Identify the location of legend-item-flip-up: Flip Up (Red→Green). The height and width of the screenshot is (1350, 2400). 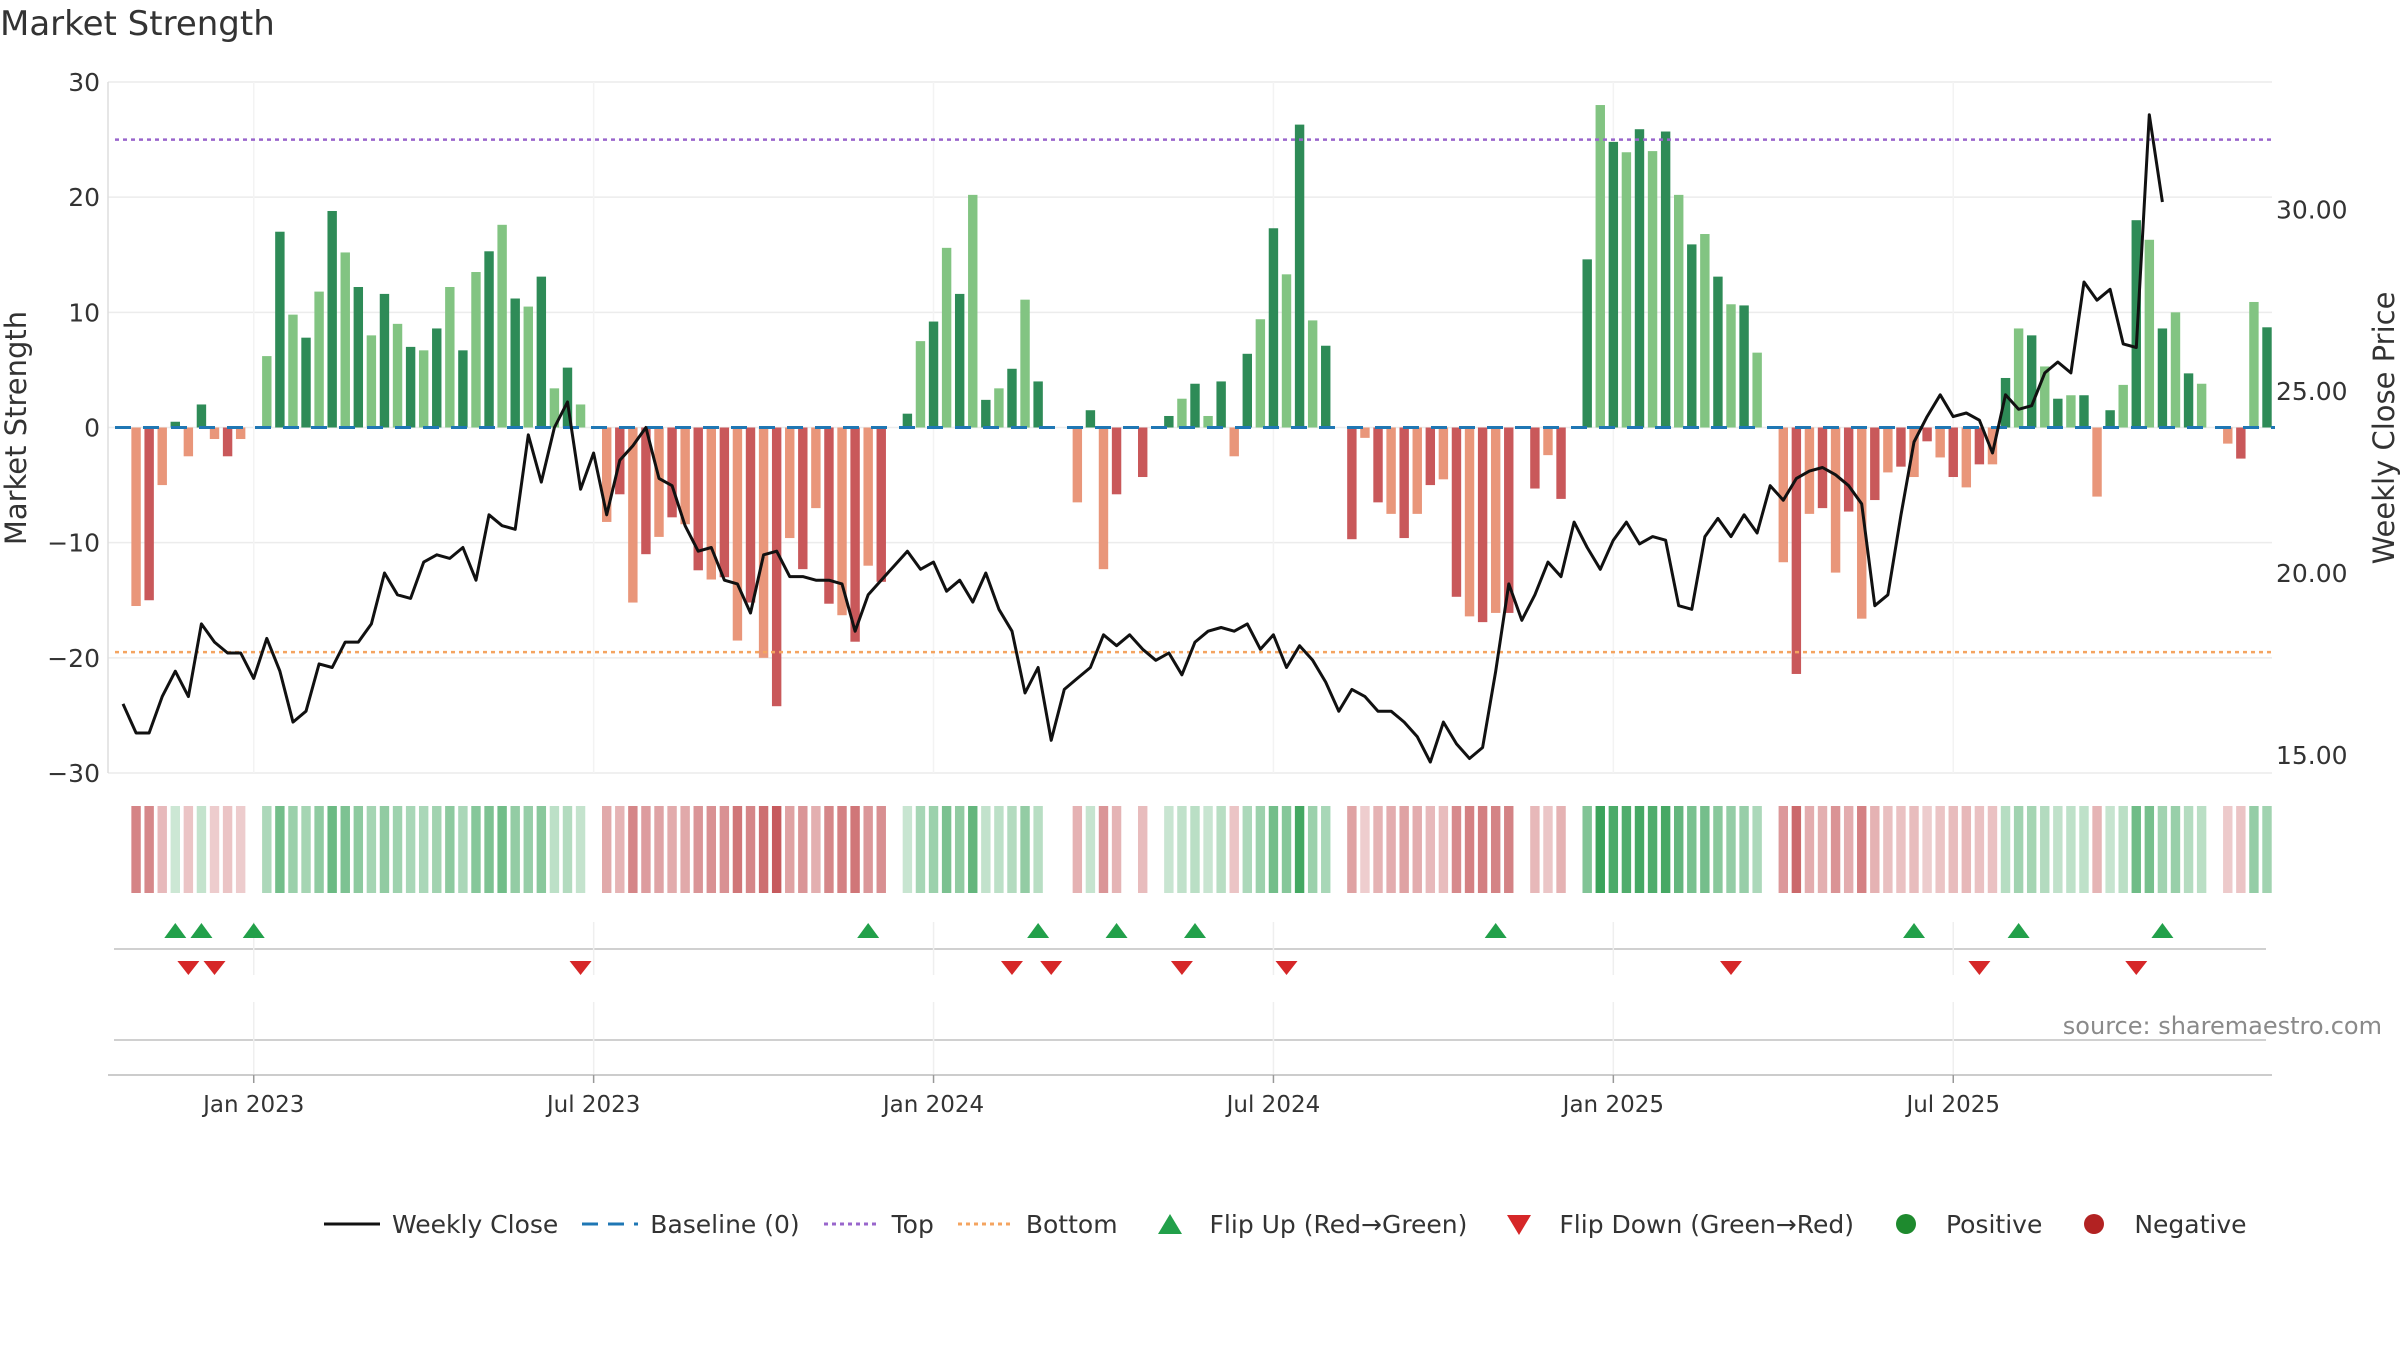
(1303, 1224).